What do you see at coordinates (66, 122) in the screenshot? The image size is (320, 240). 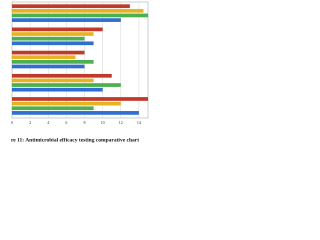 I see `x-tick-label: 6` at bounding box center [66, 122].